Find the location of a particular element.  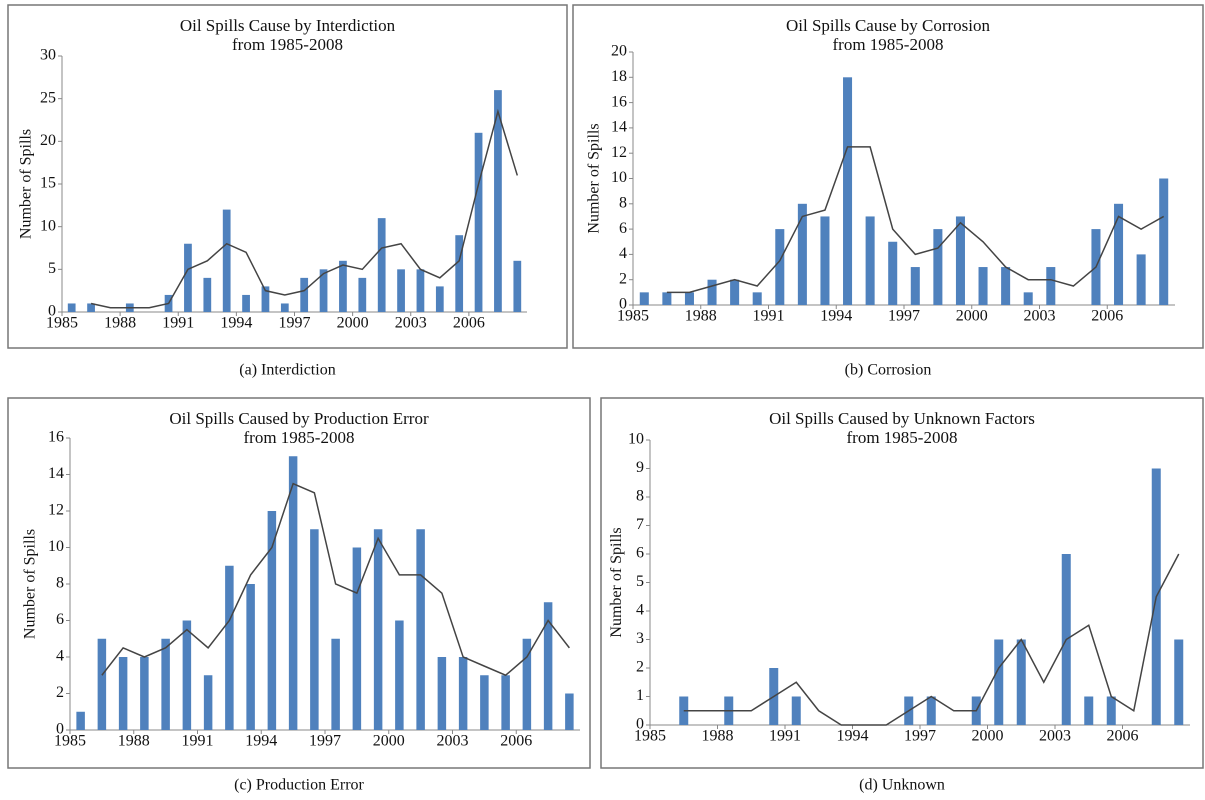

y-tick-label: 25 is located at coordinates (48, 97).